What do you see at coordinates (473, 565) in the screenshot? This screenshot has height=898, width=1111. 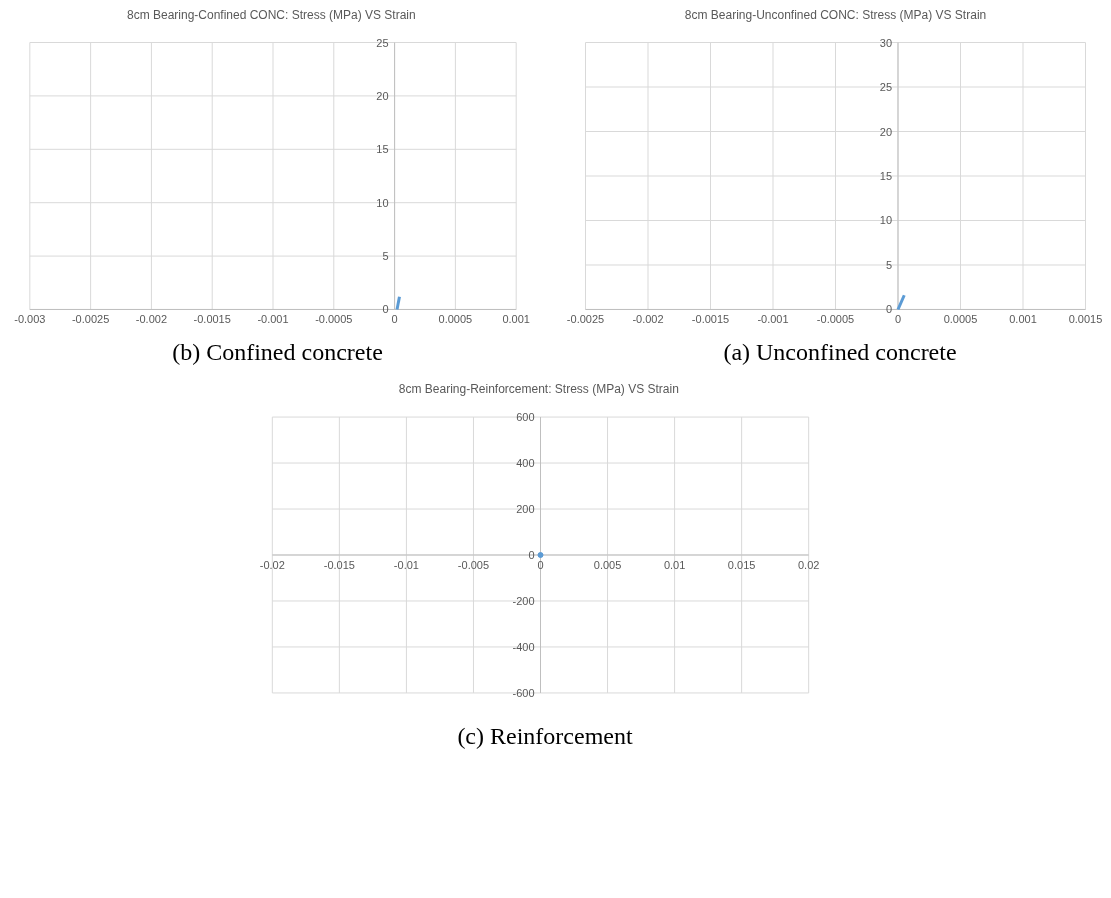 I see `x-tick-label: -0.005` at bounding box center [473, 565].